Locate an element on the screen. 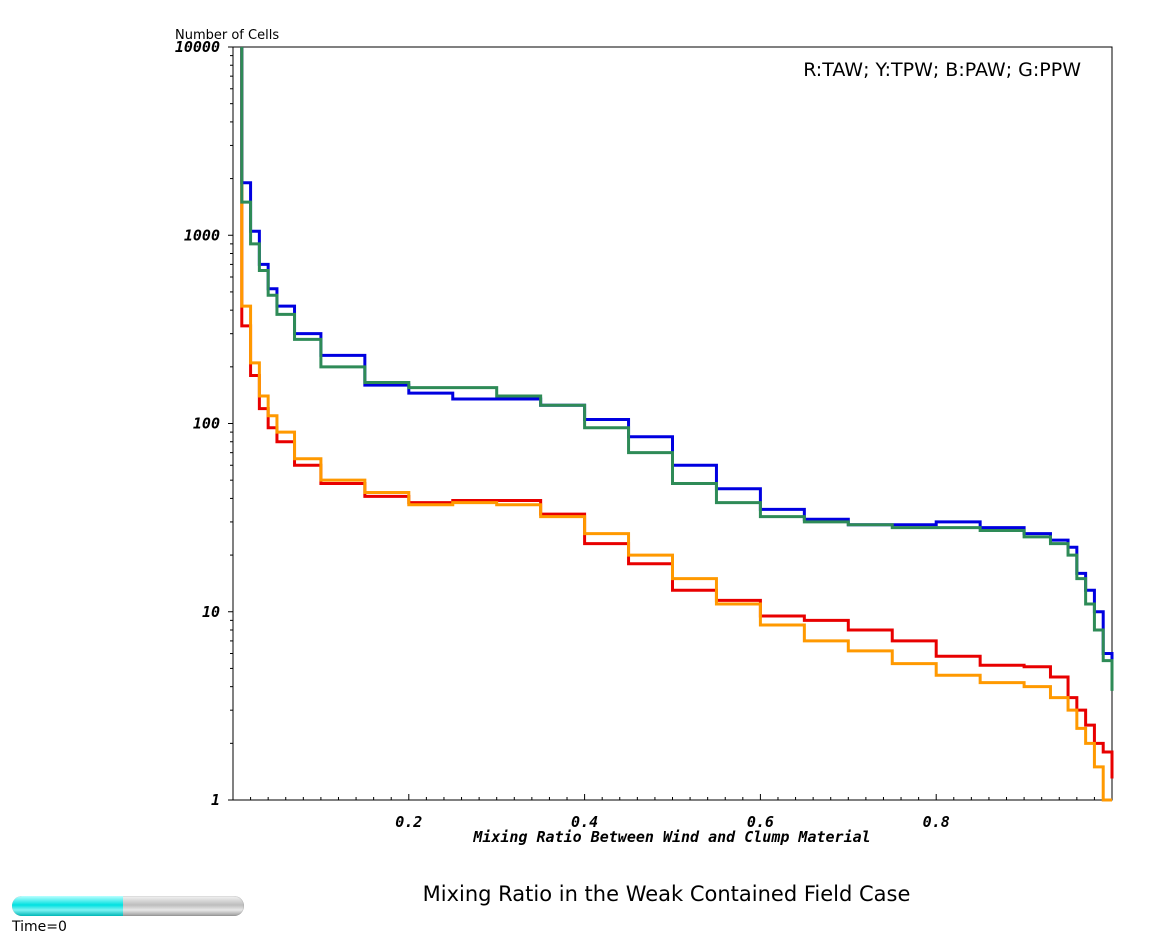  y-tick-label: 1000 is located at coordinates (202, 235).